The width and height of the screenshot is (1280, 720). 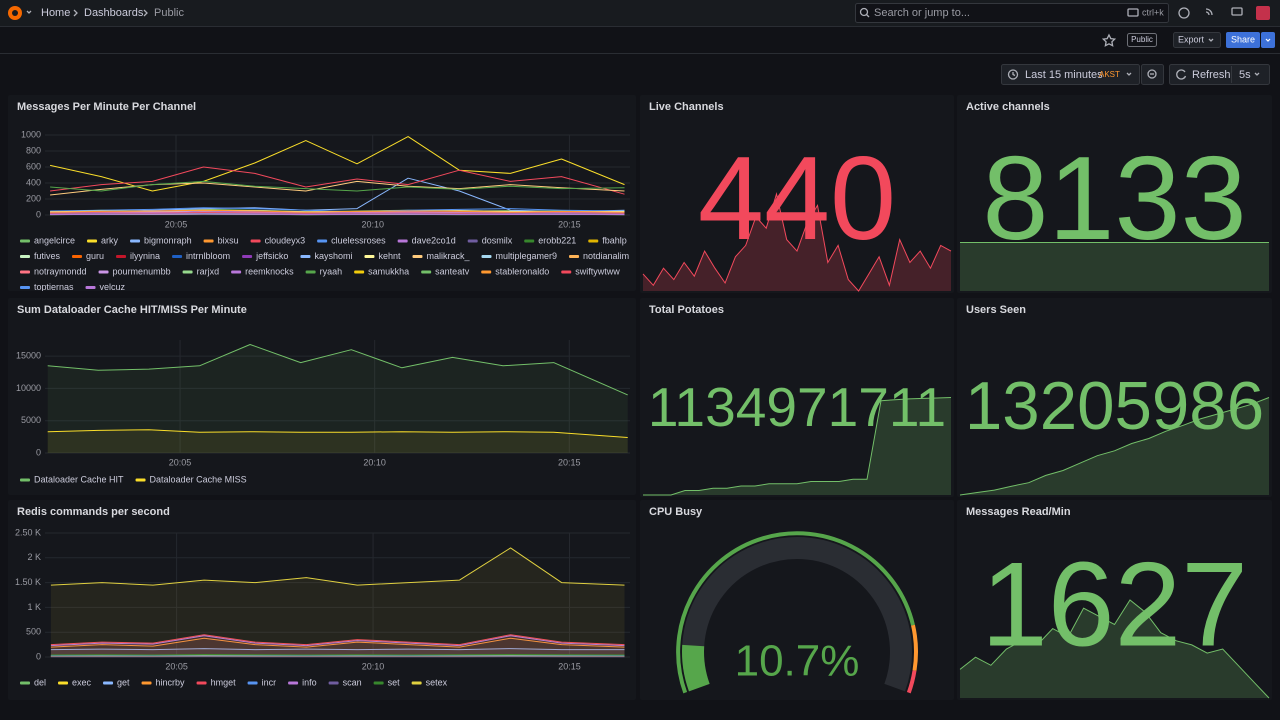 I want to click on legend-label: cloudeyx3, so click(x=285, y=240).